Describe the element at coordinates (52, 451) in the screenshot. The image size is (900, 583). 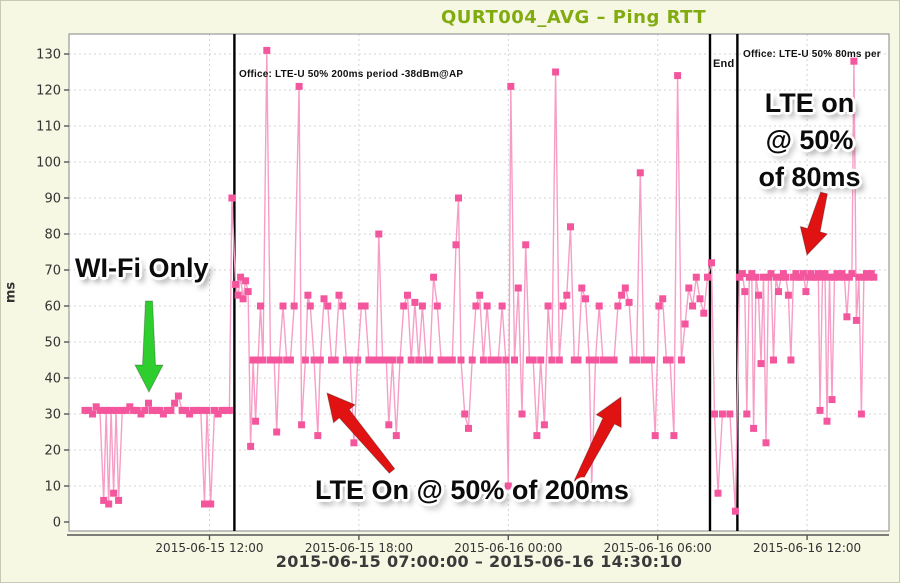
I see `svg-text: 20` at that location.